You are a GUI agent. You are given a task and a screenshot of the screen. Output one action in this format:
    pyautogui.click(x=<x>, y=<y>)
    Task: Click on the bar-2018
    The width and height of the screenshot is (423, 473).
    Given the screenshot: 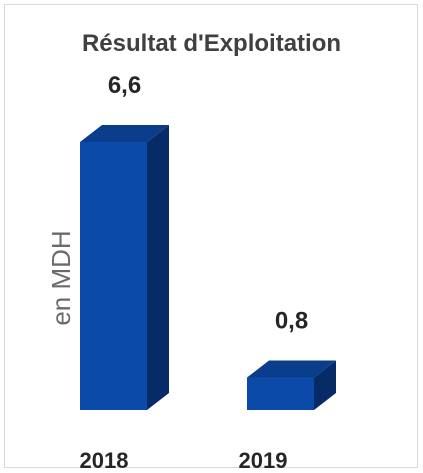 What is the action you would take?
    pyautogui.click(x=124, y=267)
    